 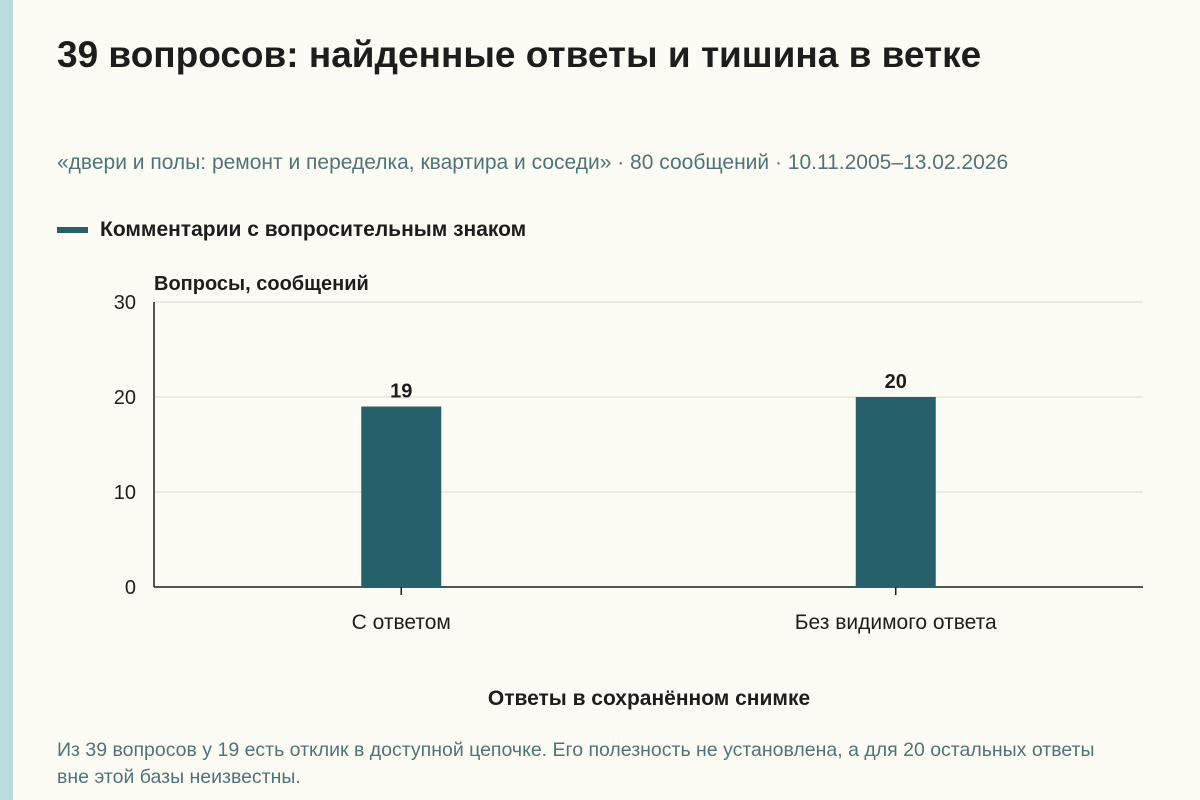 I want to click on y-tick-label: 0, so click(x=130, y=588).